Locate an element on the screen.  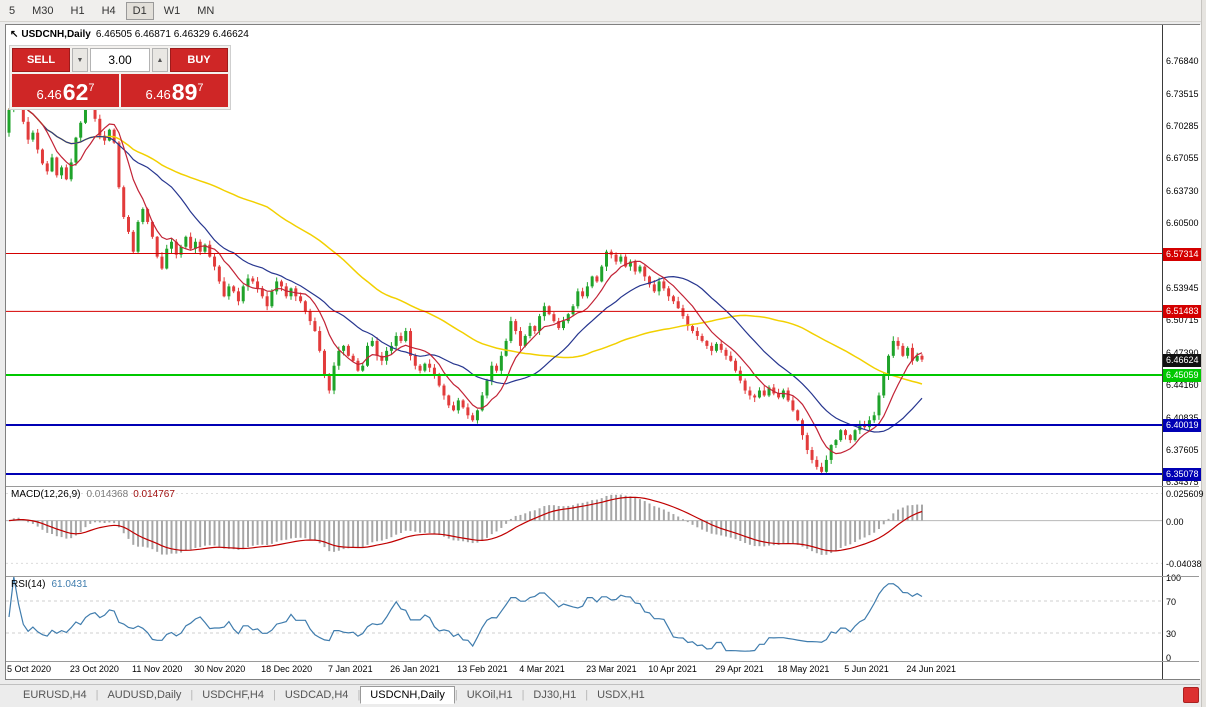
lot-size-input is located at coordinates (120, 60).